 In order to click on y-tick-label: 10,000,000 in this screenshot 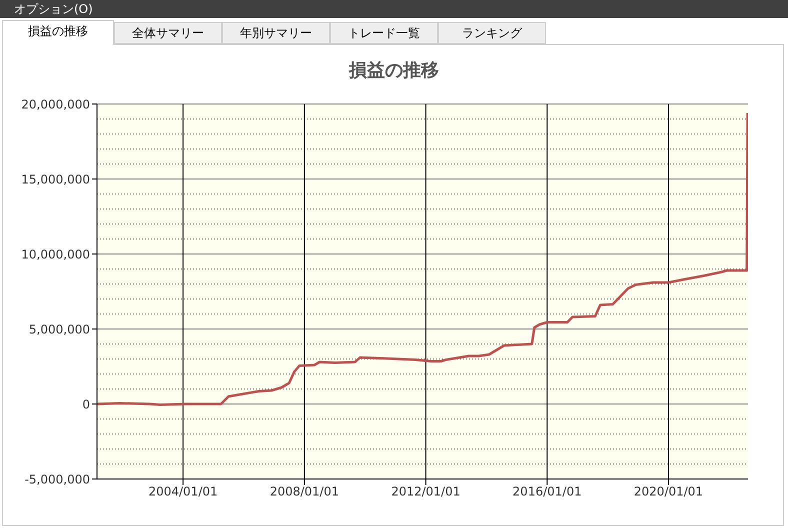, I will do `click(55, 254)`.